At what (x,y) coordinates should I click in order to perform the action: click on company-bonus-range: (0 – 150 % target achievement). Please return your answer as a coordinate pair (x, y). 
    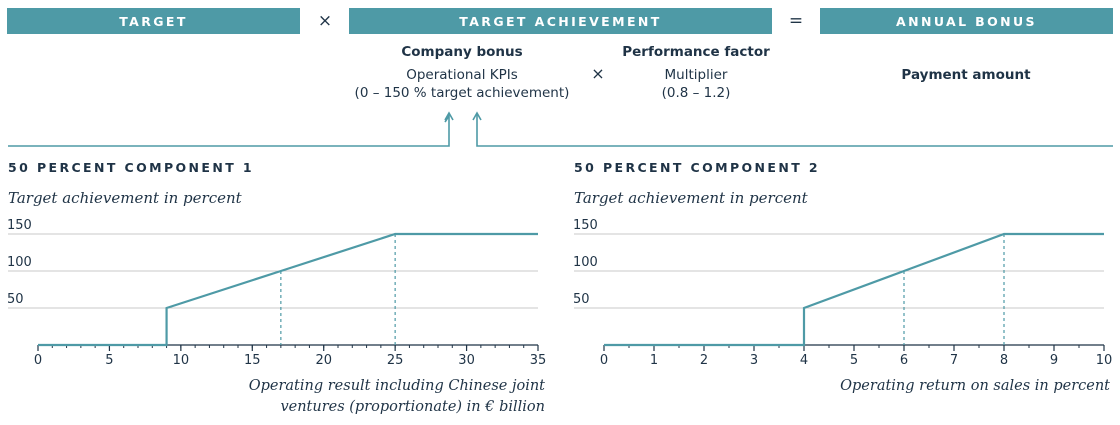
    Looking at the image, I should click on (462, 93).